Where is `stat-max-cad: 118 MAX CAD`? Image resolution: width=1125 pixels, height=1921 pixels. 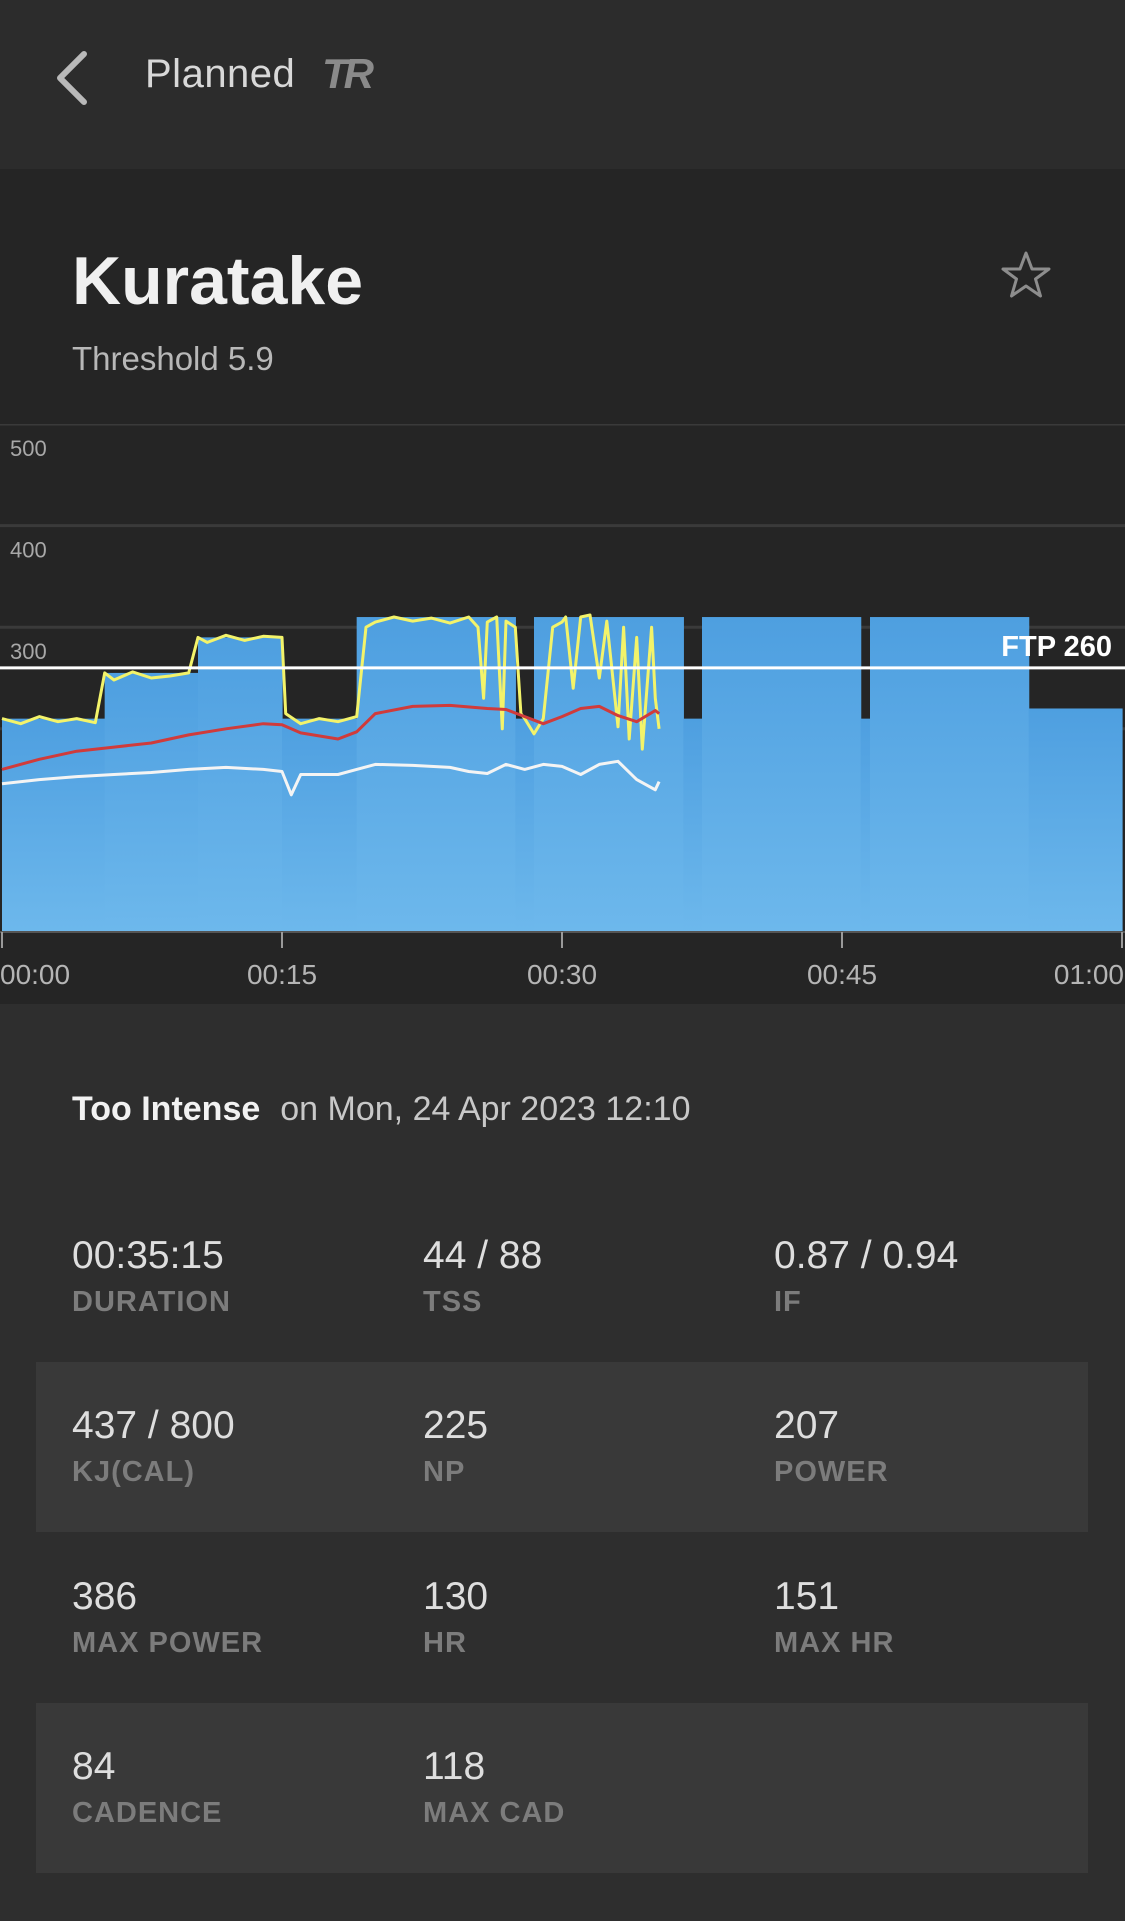
stat-max-cad: 118 MAX CAD is located at coordinates (583, 1788).